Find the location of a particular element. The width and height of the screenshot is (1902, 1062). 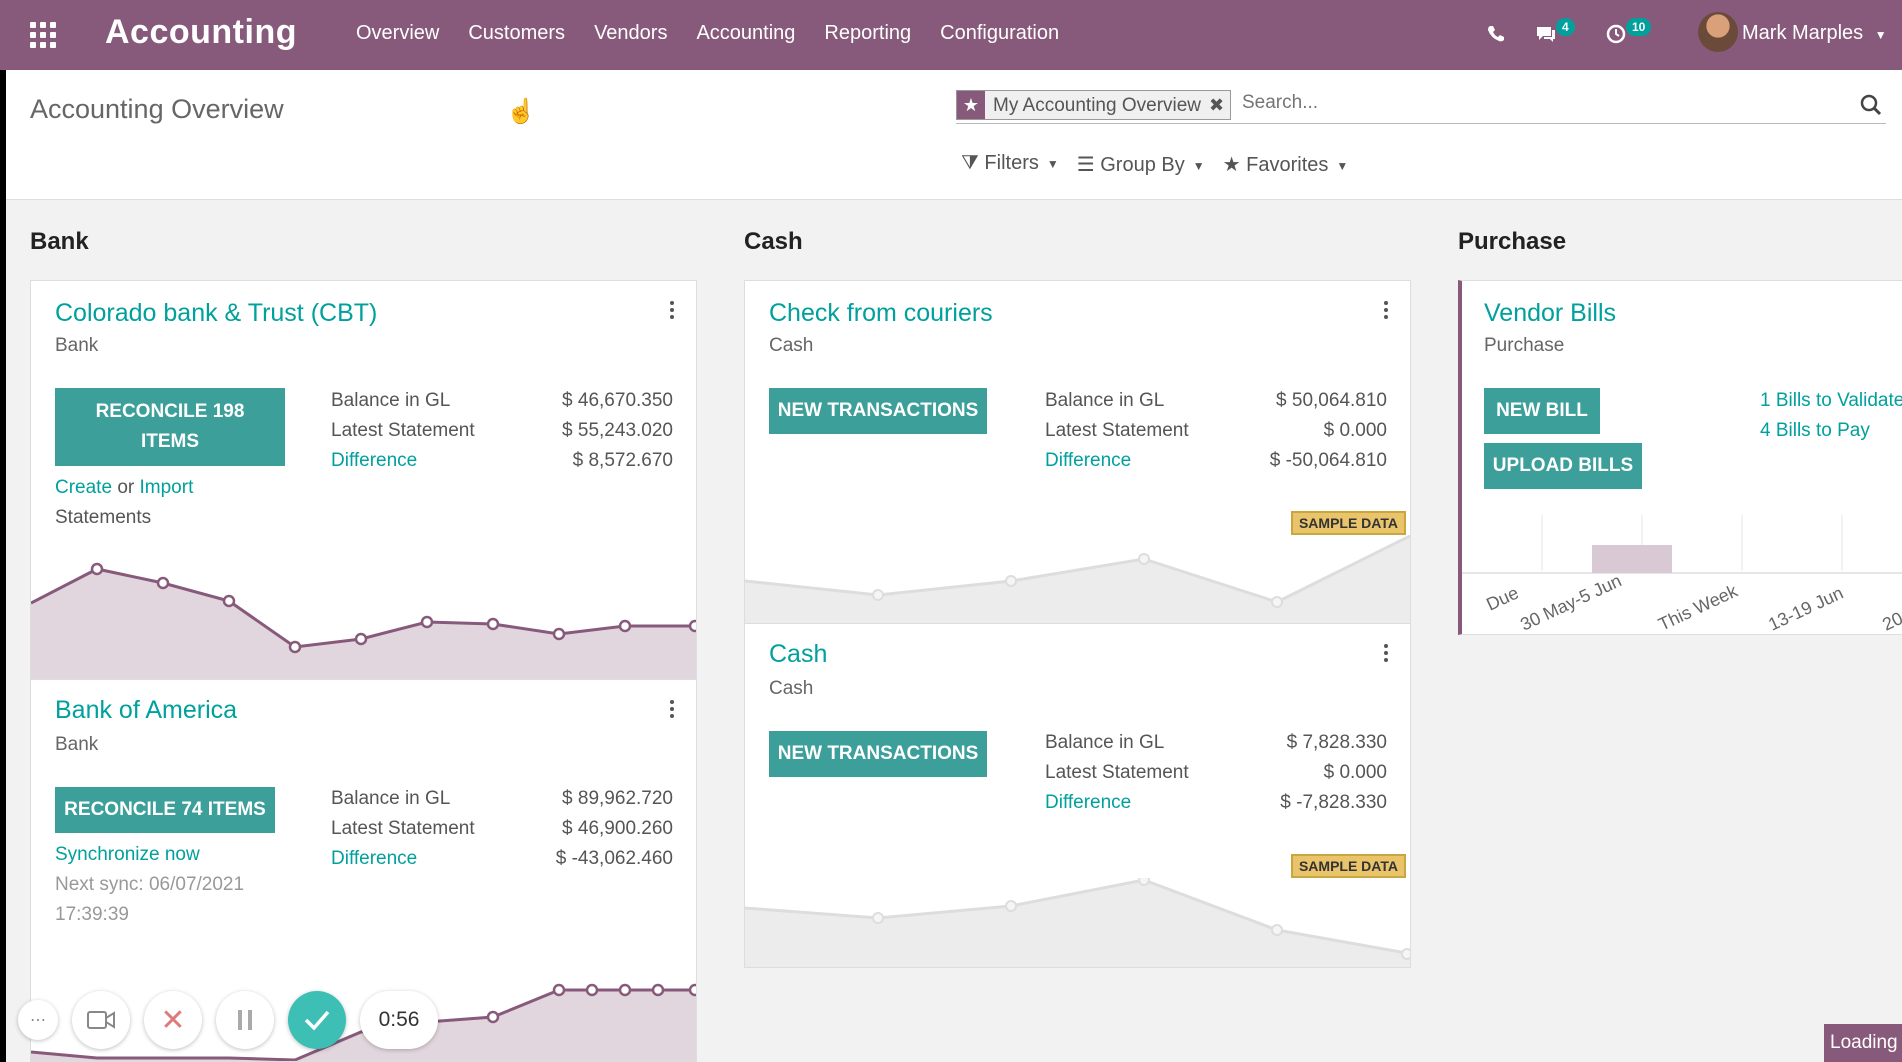

hand-cursor-icon: ☝ is located at coordinates (521, 111).